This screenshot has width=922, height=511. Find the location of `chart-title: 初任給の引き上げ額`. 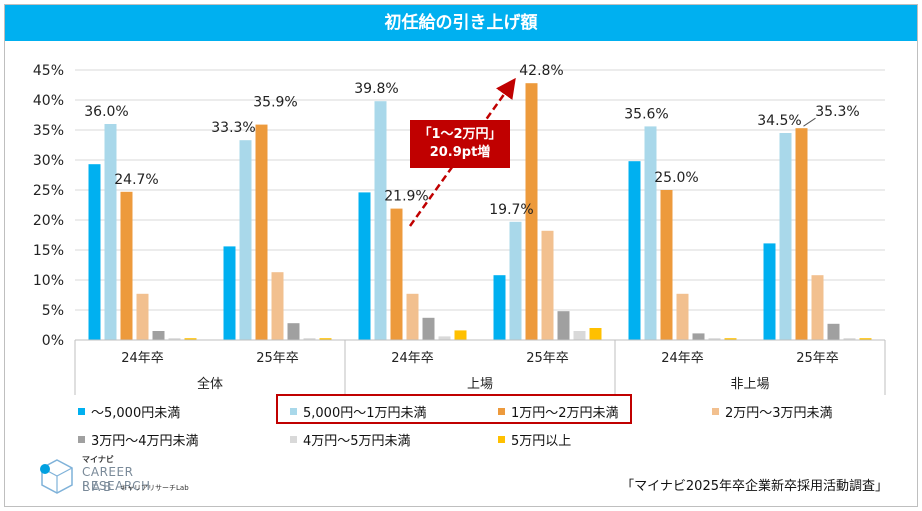

chart-title: 初任給の引き上げ額 is located at coordinates (461, 23).